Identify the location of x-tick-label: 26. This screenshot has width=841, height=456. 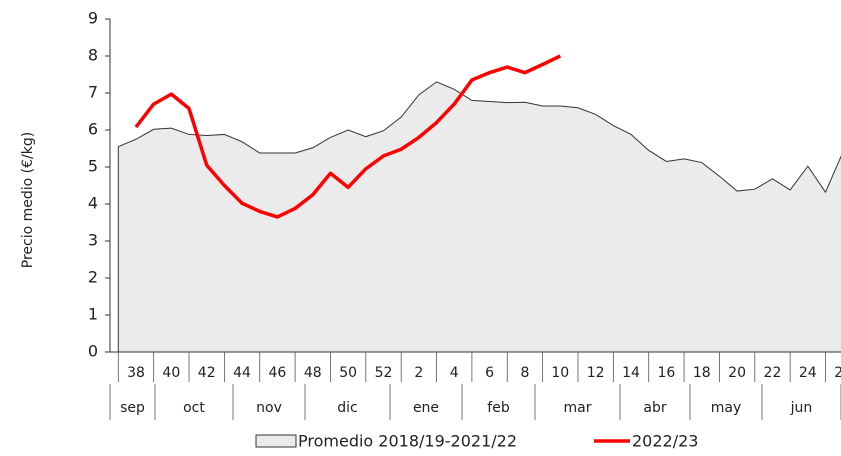
(837, 373).